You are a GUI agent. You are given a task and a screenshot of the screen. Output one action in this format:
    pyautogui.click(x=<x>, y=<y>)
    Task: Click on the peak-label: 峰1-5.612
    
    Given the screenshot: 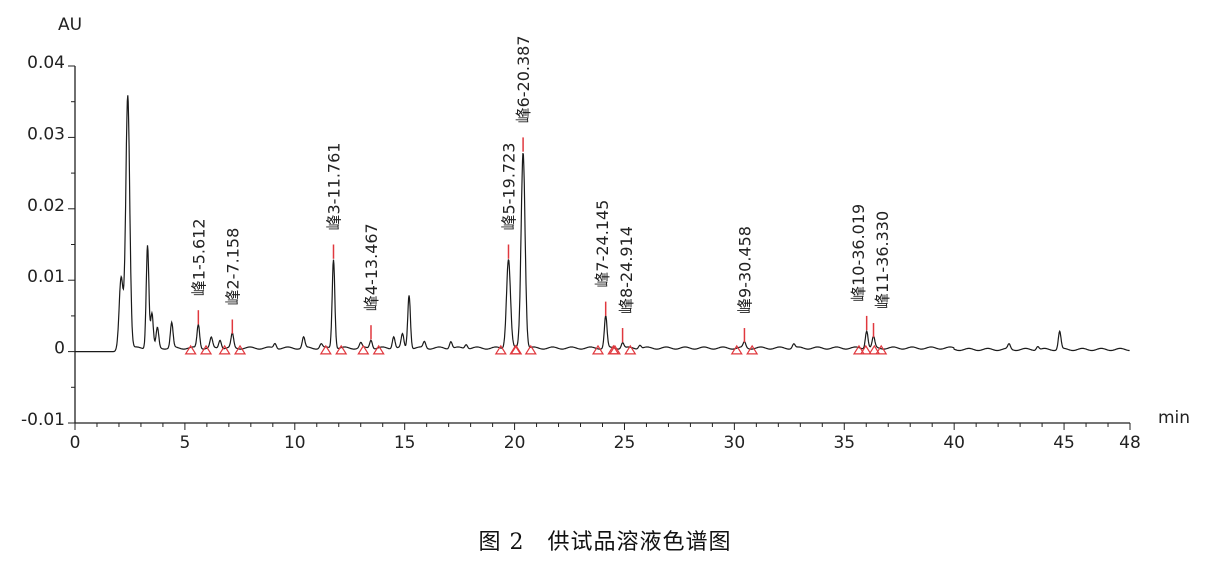 What is the action you would take?
    pyautogui.click(x=198, y=257)
    